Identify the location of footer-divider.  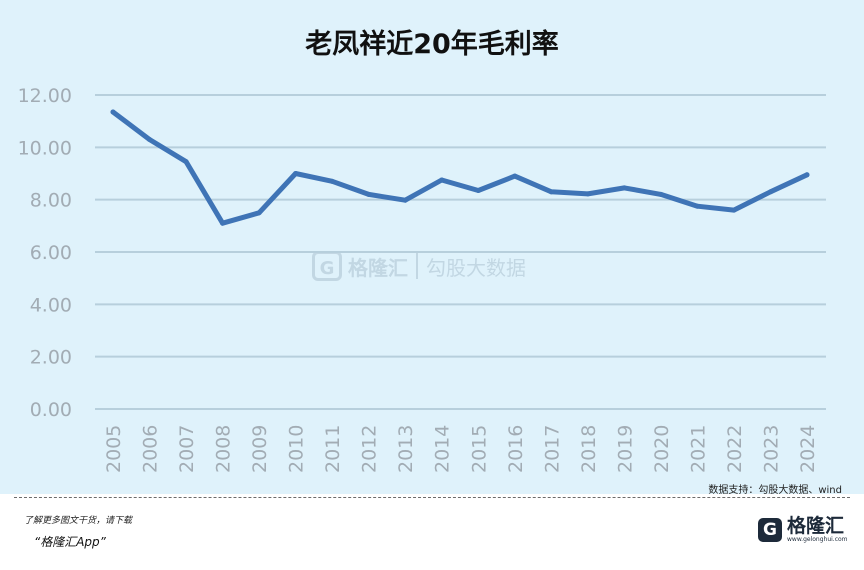
(432, 497).